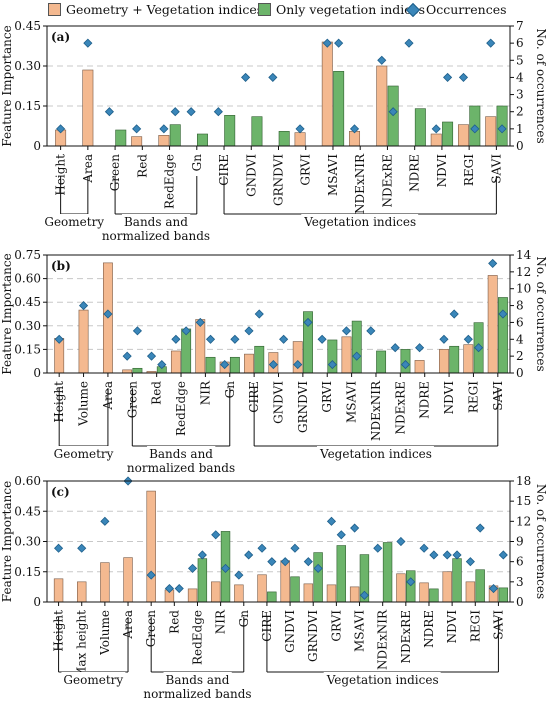 The image size is (550, 707). What do you see at coordinates (473, 397) in the screenshot?
I see `x-tick-label: REGI` at bounding box center [473, 397].